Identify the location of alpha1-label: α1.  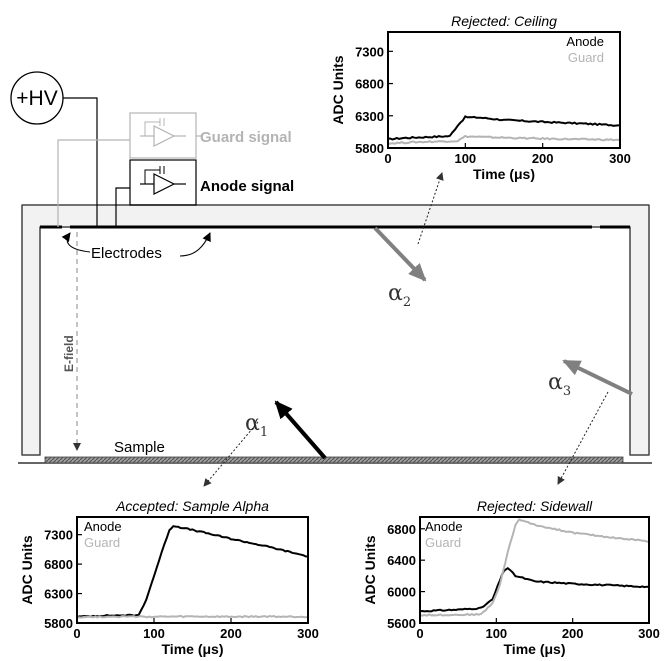
(256, 425).